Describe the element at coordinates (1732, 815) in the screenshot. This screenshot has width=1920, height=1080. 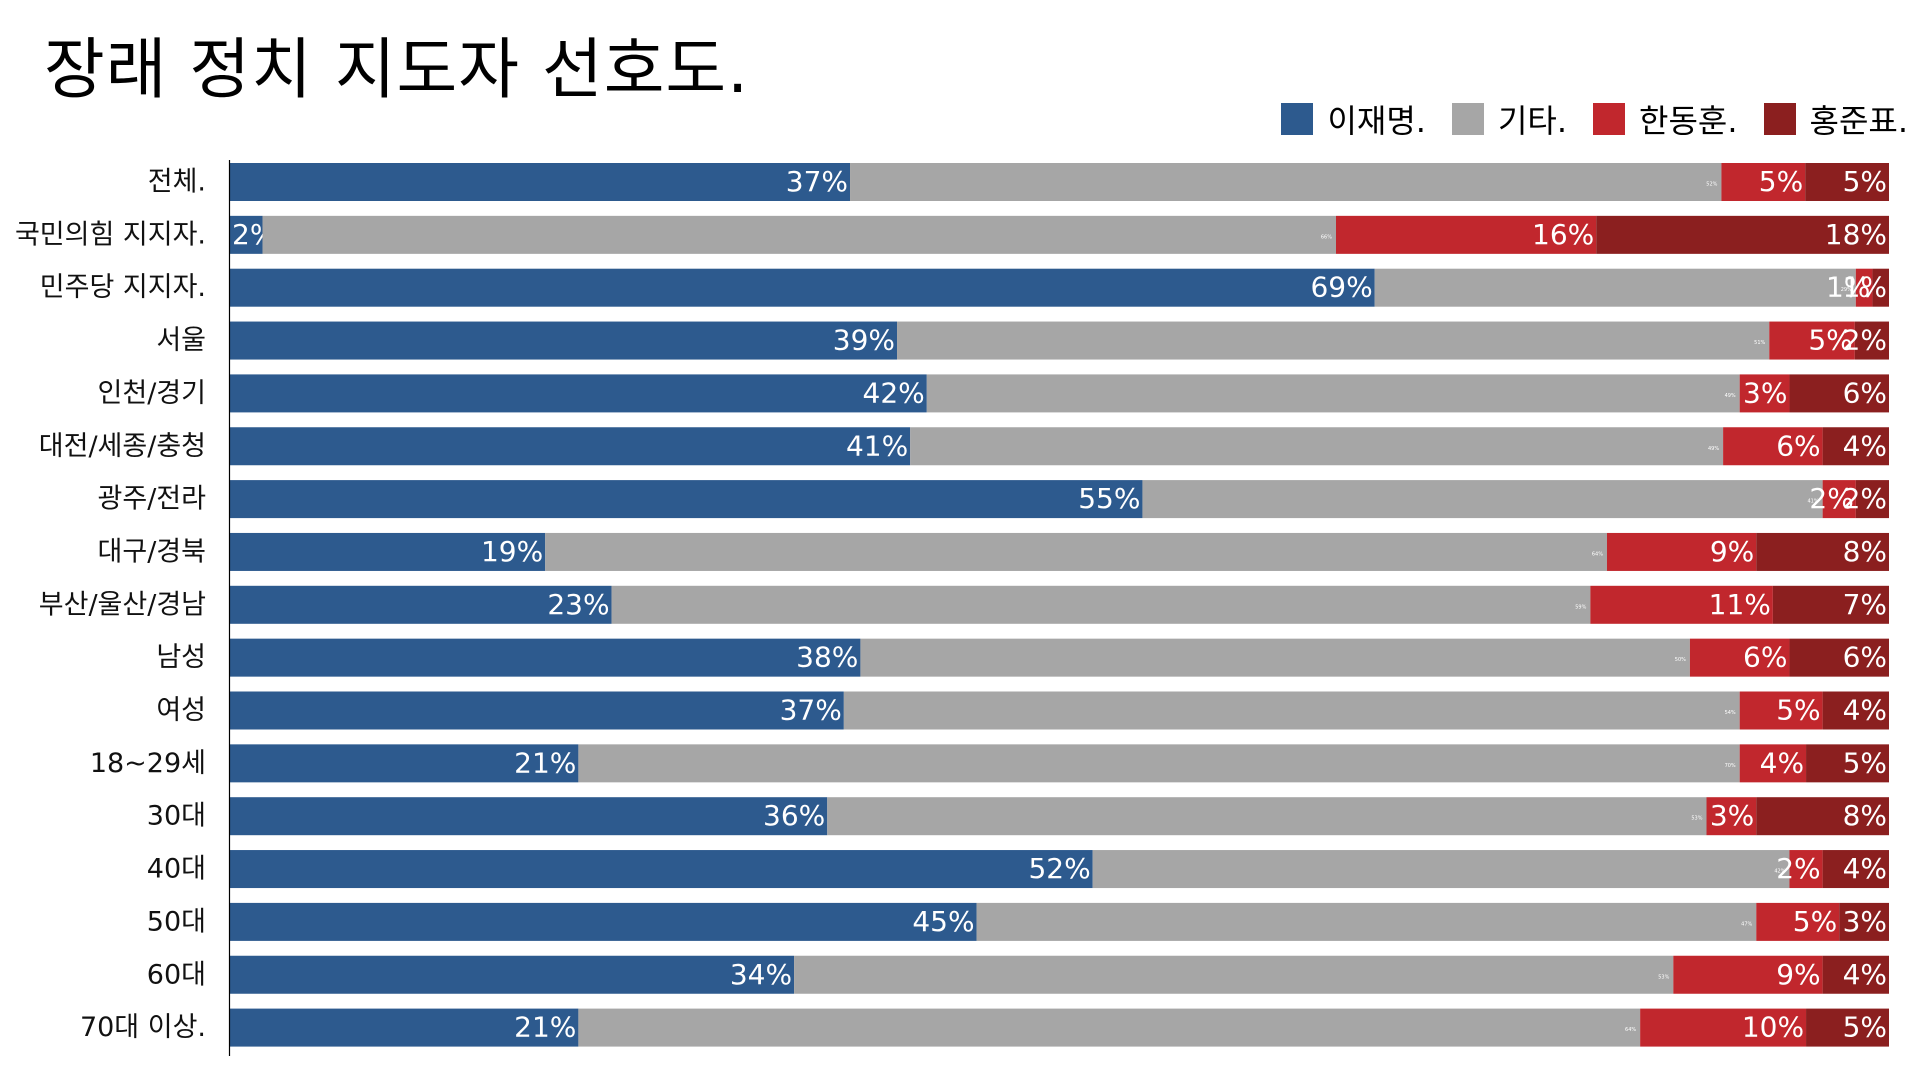
I see `bar-label-han-12: 3%` at that location.